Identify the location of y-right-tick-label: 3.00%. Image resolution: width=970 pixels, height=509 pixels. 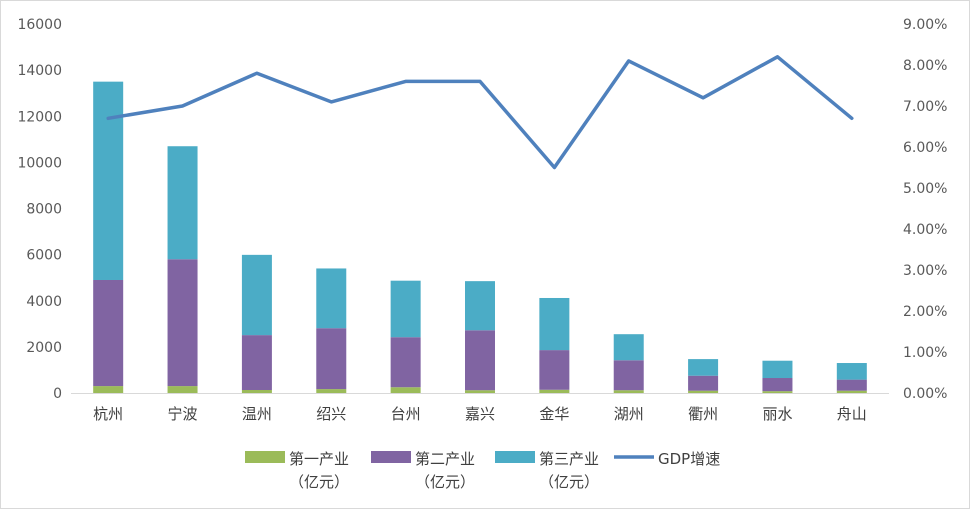
(925, 271).